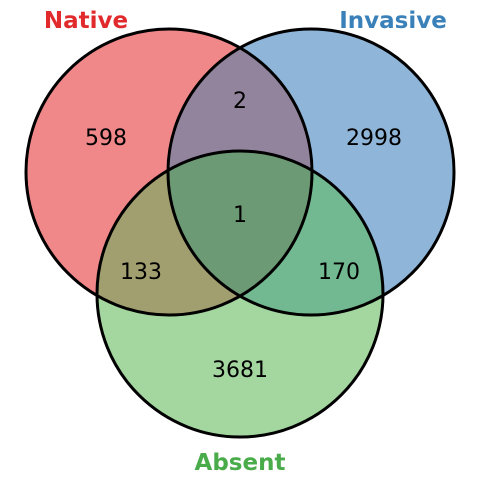  What do you see at coordinates (86, 21) in the screenshot?
I see `set-label-native: Native` at bounding box center [86, 21].